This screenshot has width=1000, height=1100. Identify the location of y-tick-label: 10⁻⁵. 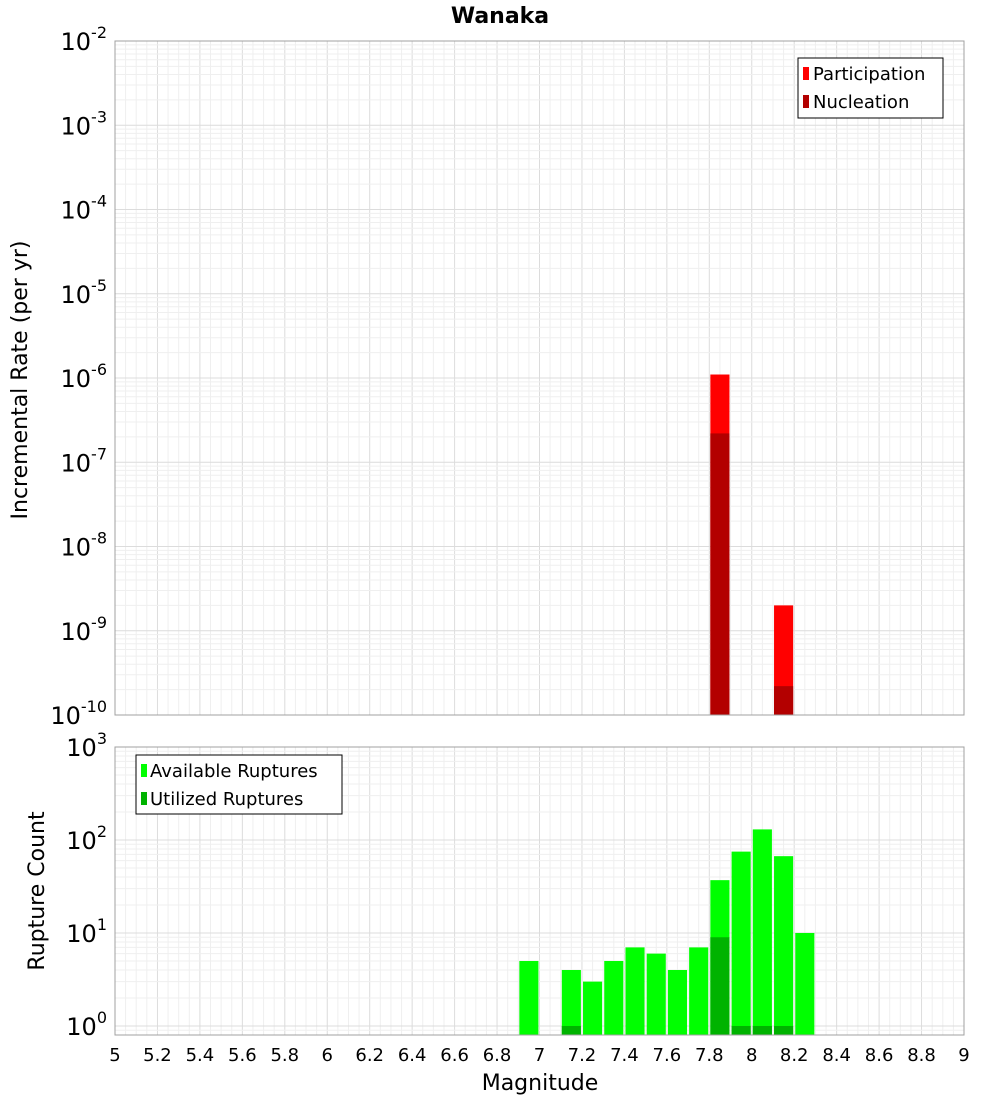
(84, 292).